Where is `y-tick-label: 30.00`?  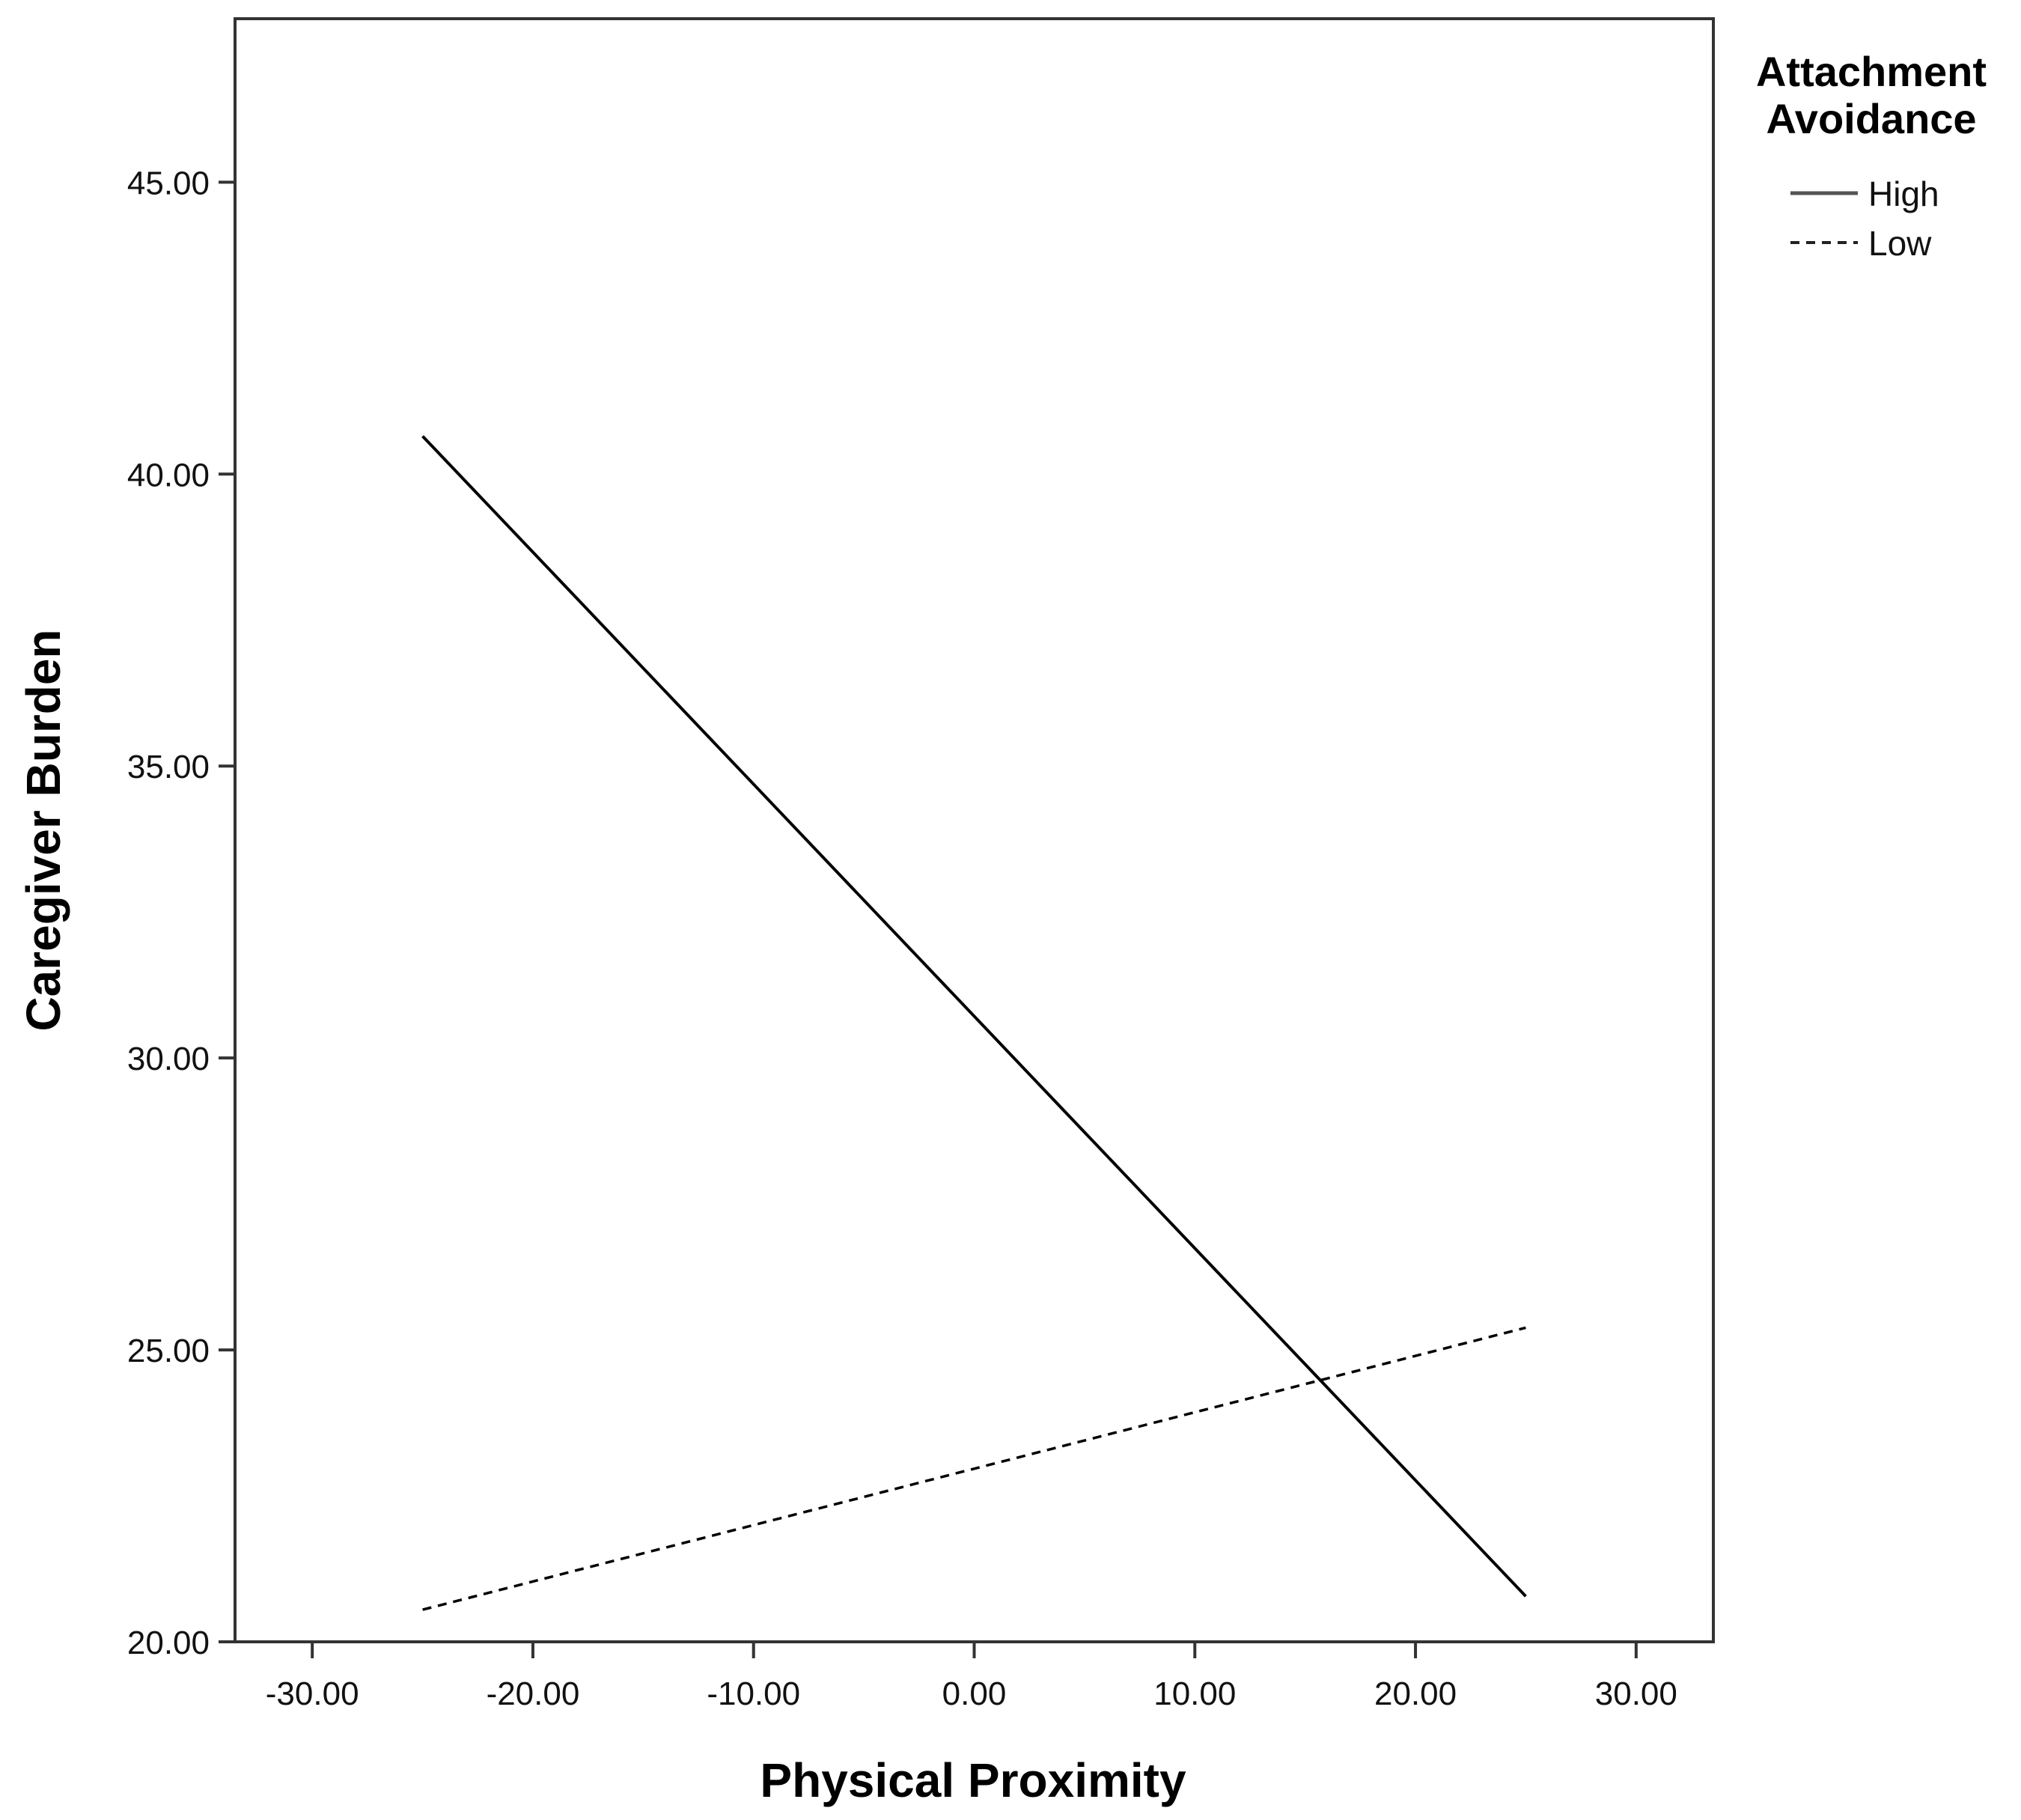
y-tick-label: 30.00 is located at coordinates (168, 1059).